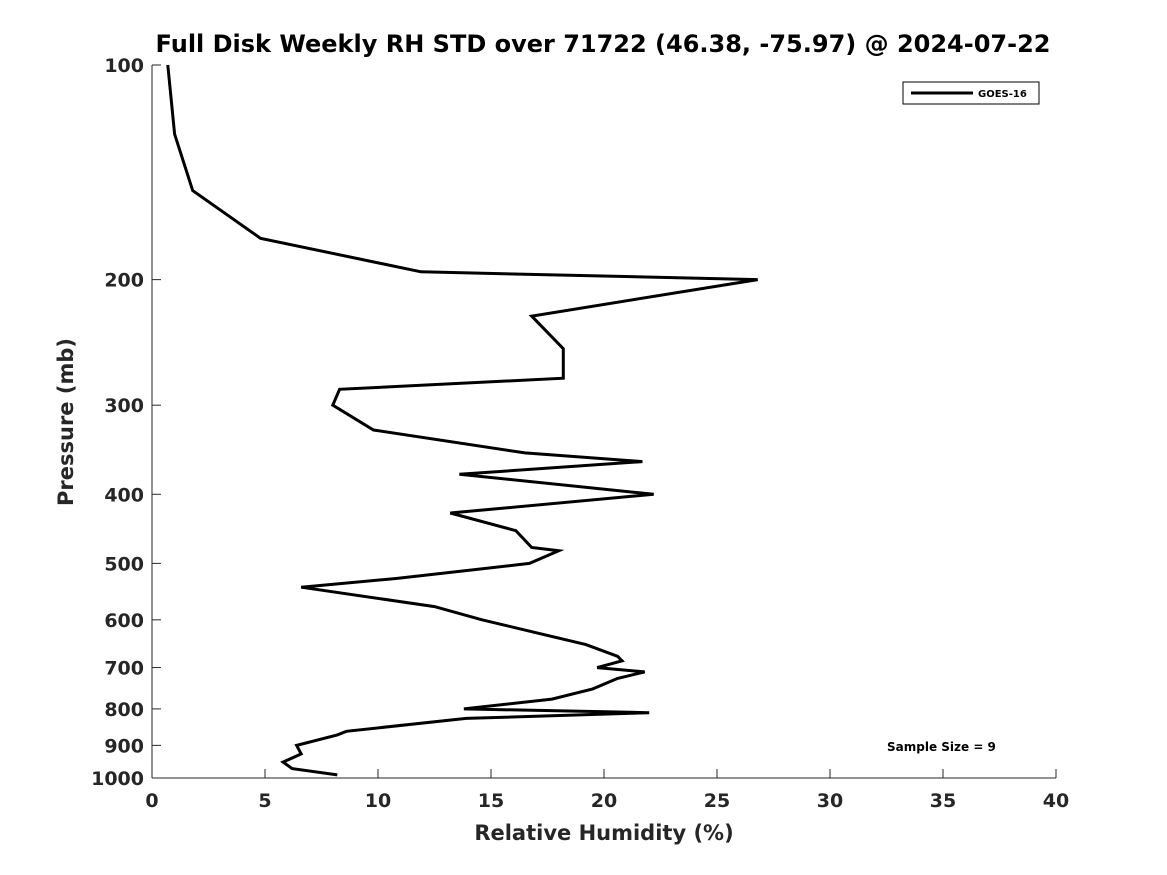 The width and height of the screenshot is (1167, 875). I want to click on y-tick-label: 100, so click(124, 66).